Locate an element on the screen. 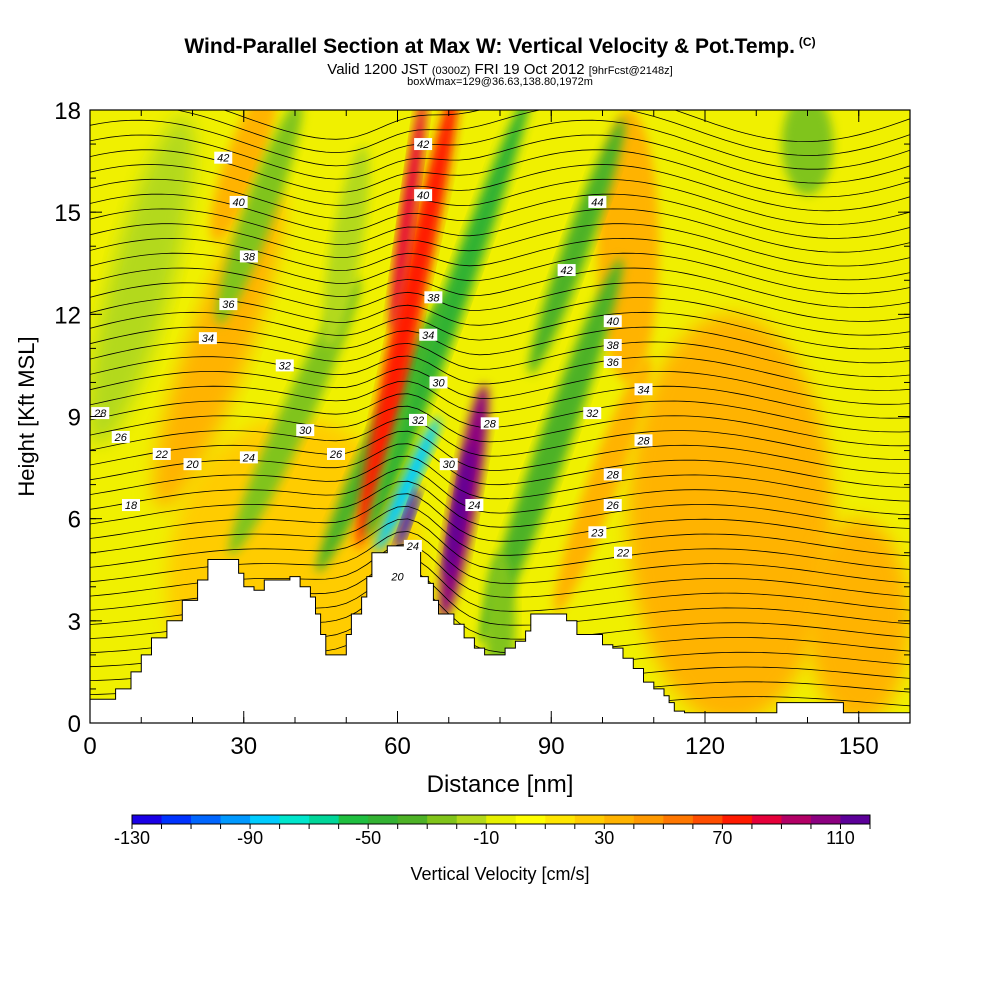  colorbar-frame is located at coordinates (501, 819).